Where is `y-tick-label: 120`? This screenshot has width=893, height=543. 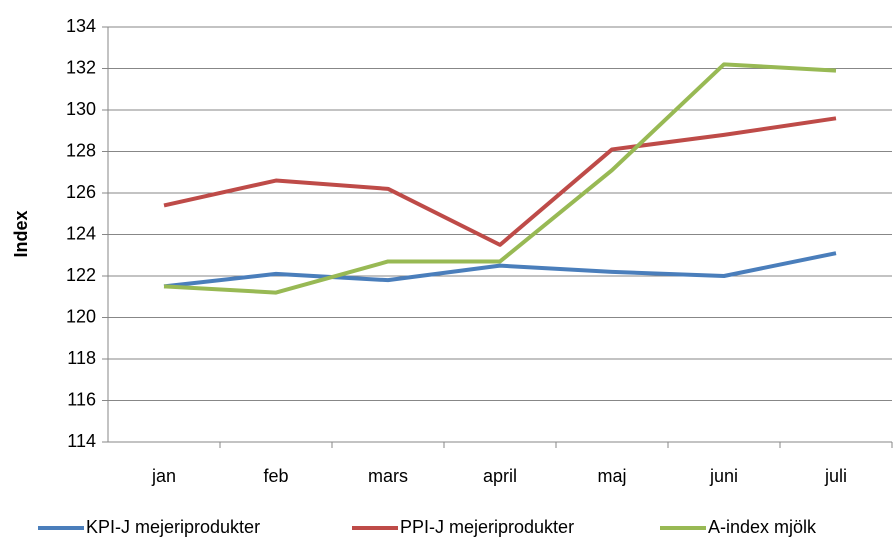
y-tick-label: 120 is located at coordinates (81, 316).